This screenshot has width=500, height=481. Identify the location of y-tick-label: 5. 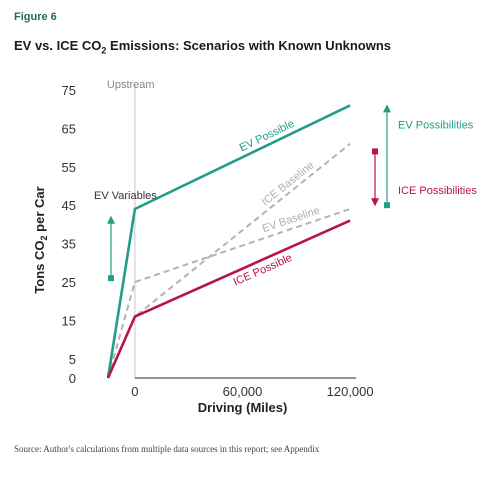
(72, 359).